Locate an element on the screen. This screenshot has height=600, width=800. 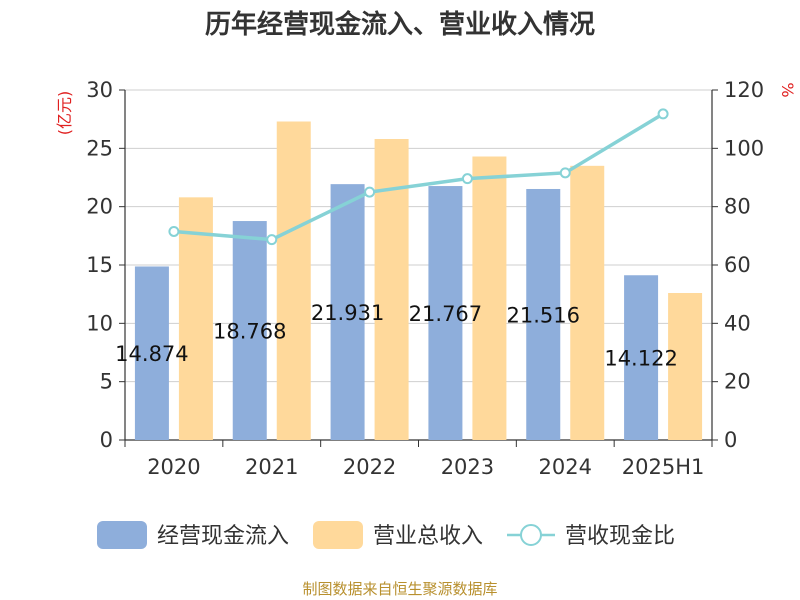
legend-label: 营收现金比 is located at coordinates (620, 536).